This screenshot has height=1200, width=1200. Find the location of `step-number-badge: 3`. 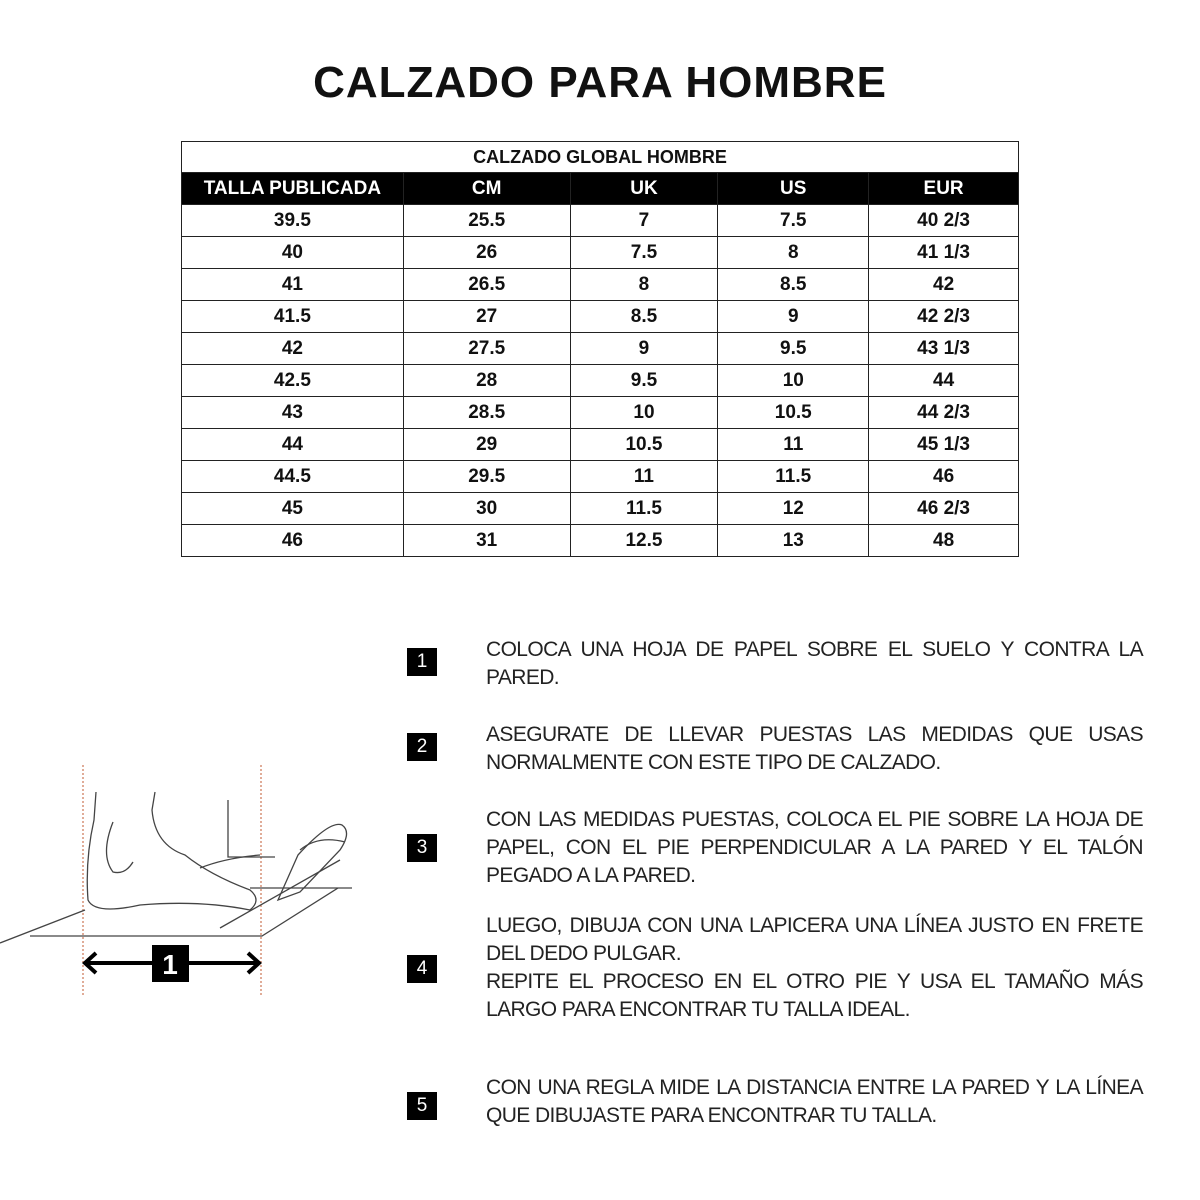

step-number-badge: 3 is located at coordinates (422, 848).